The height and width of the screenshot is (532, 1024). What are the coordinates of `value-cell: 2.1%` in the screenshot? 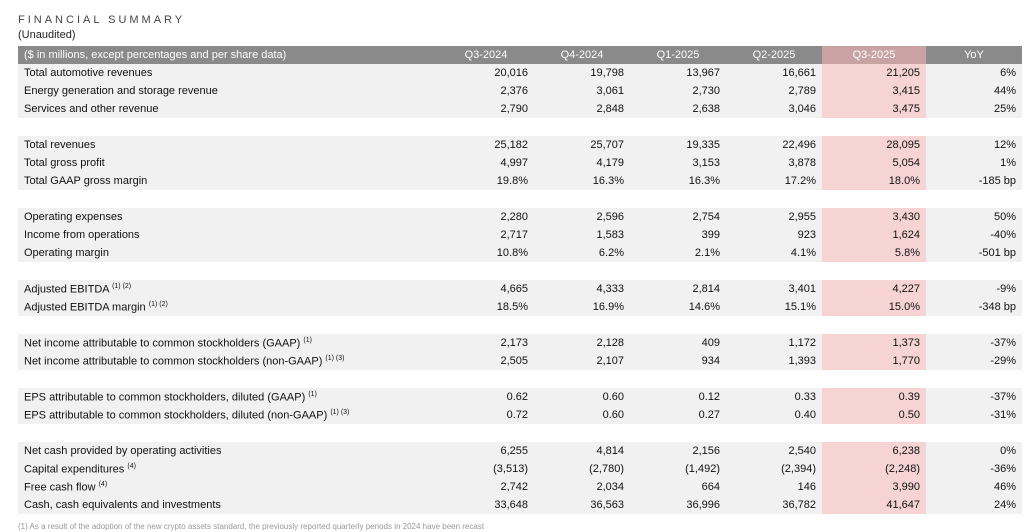 It's located at (678, 253).